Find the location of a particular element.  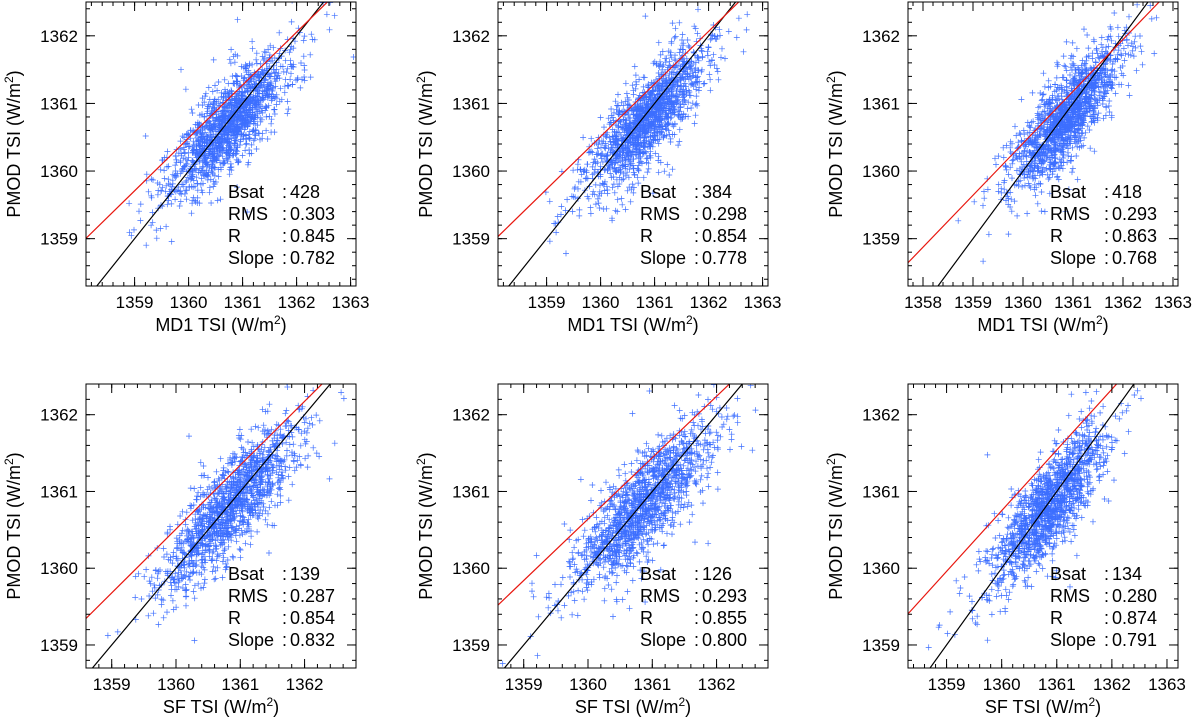

regression-line is located at coordinates (619, 119).